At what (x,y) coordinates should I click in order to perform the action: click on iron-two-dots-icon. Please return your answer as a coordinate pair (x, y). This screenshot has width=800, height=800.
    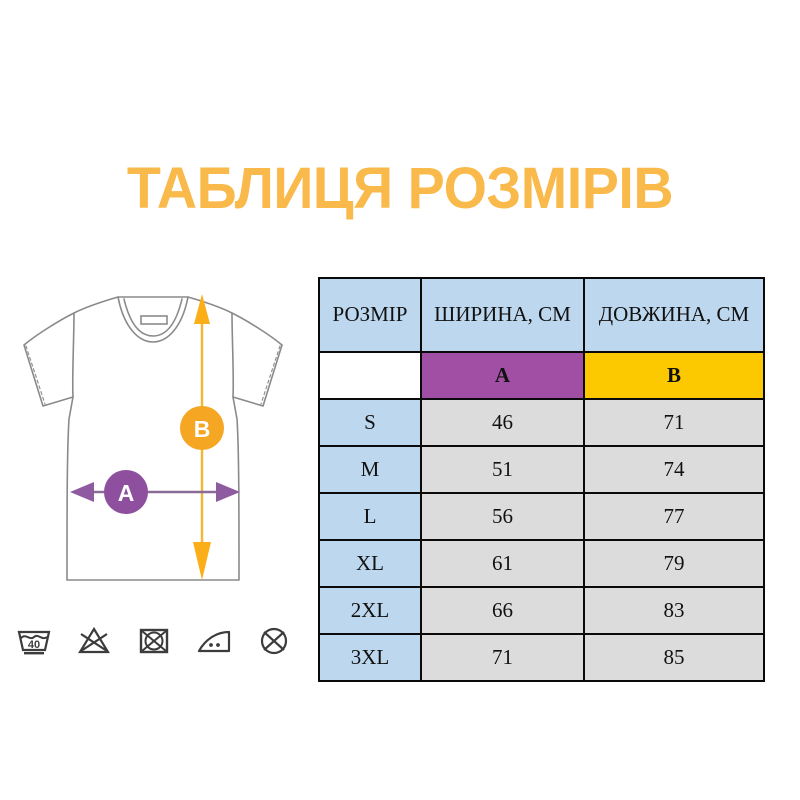
    Looking at the image, I should click on (214, 640).